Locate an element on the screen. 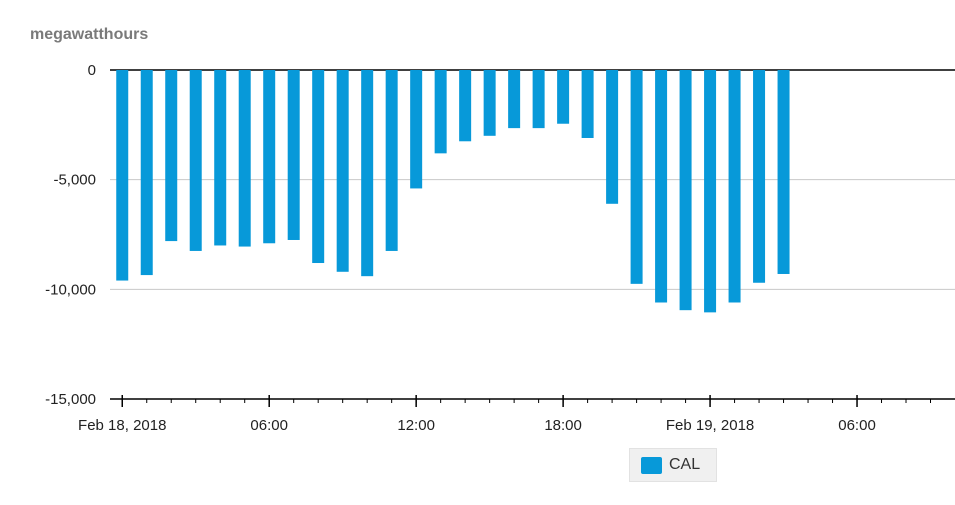 The height and width of the screenshot is (505, 955). legend-item-cal: CAL is located at coordinates (673, 465).